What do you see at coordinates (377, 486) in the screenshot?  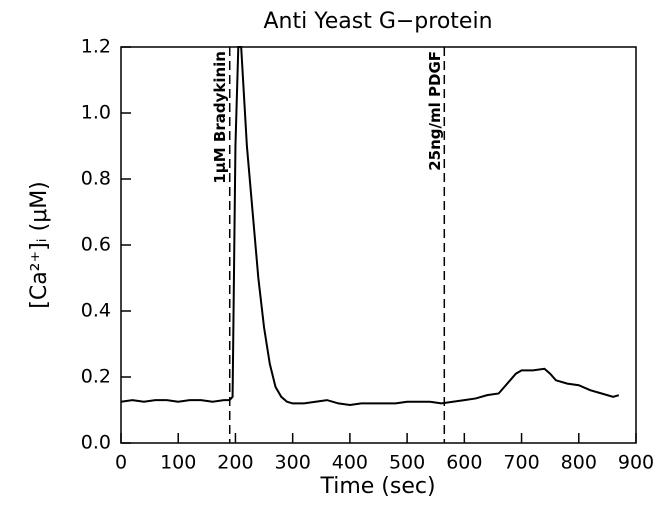 I see `x-axis-label: Time (sec)` at bounding box center [377, 486].